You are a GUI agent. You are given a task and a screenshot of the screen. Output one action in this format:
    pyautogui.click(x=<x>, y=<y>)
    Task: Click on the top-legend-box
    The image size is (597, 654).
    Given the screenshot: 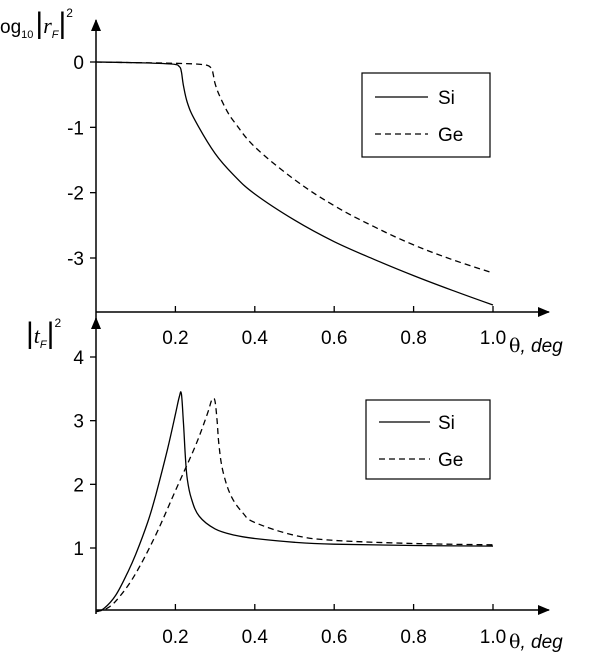 What is the action you would take?
    pyautogui.click(x=426, y=115)
    